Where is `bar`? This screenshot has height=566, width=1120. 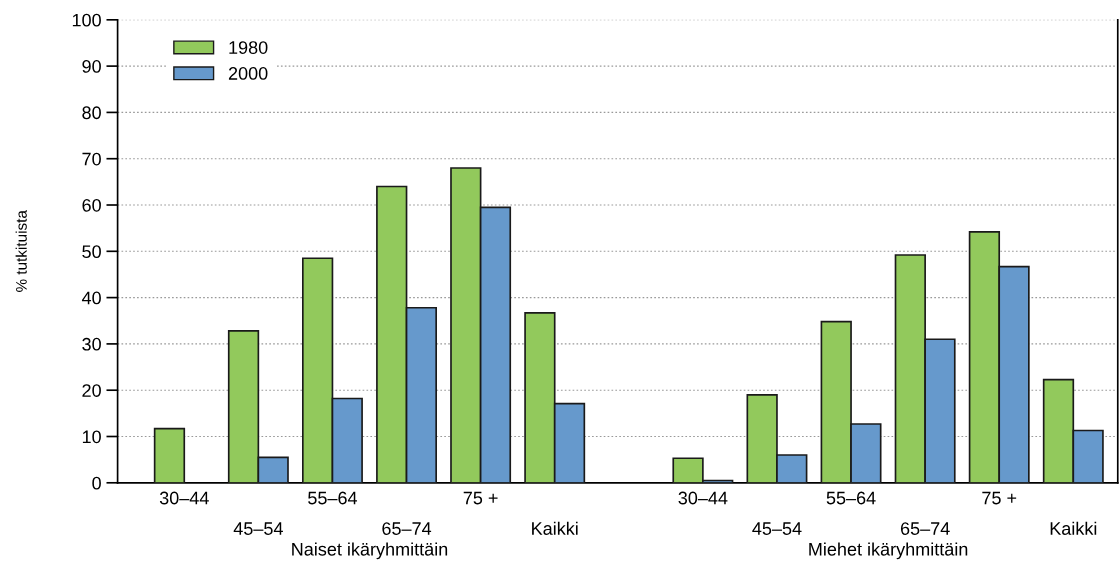 bar is located at coordinates (169, 455).